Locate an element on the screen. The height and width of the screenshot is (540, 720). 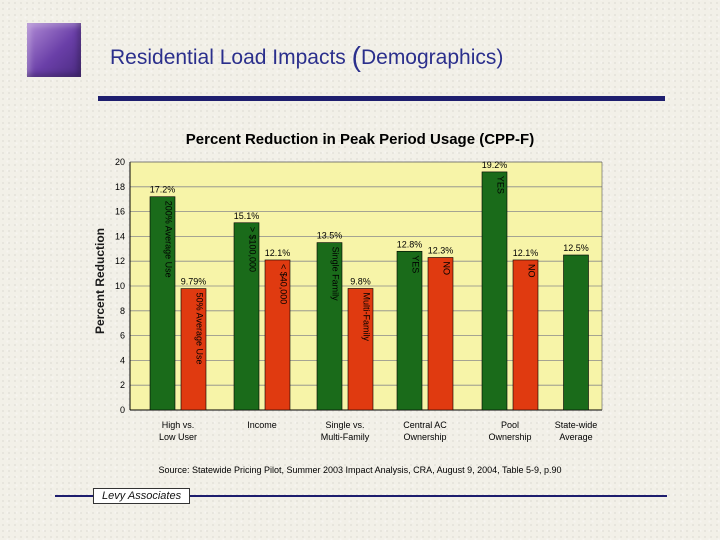
y-tick-label: 12 is located at coordinates (120, 261).